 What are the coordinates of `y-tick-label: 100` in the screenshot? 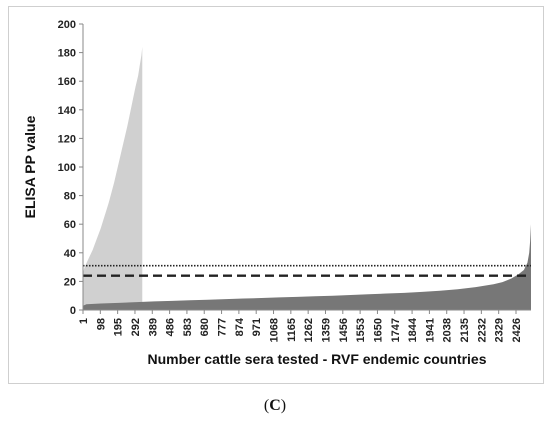 It's located at (67, 168).